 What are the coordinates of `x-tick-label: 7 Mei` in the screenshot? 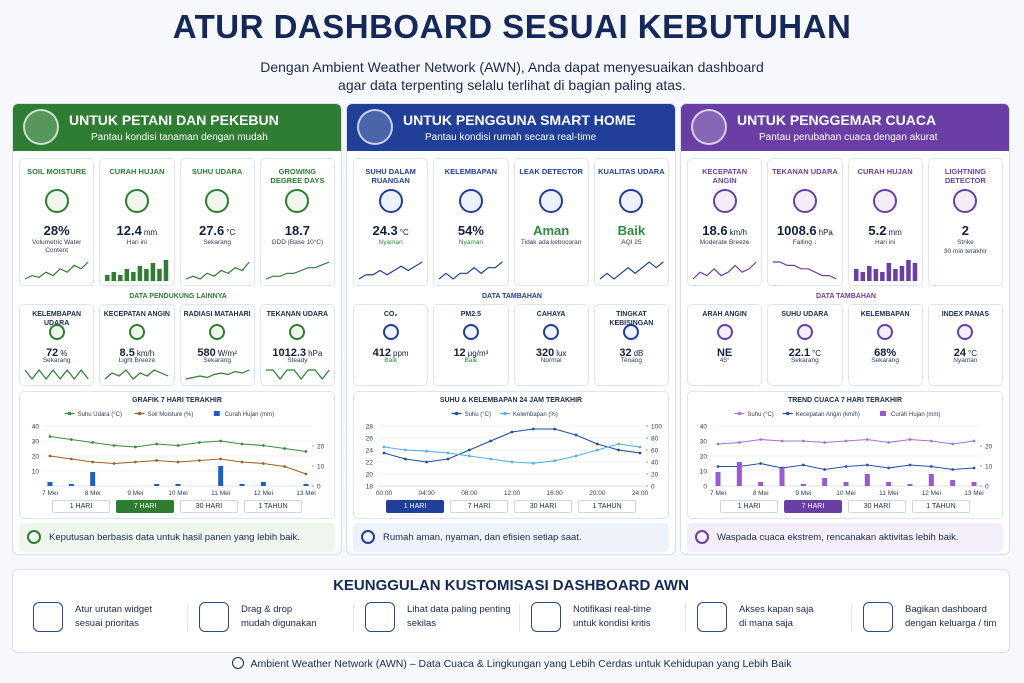 It's located at (50, 493).